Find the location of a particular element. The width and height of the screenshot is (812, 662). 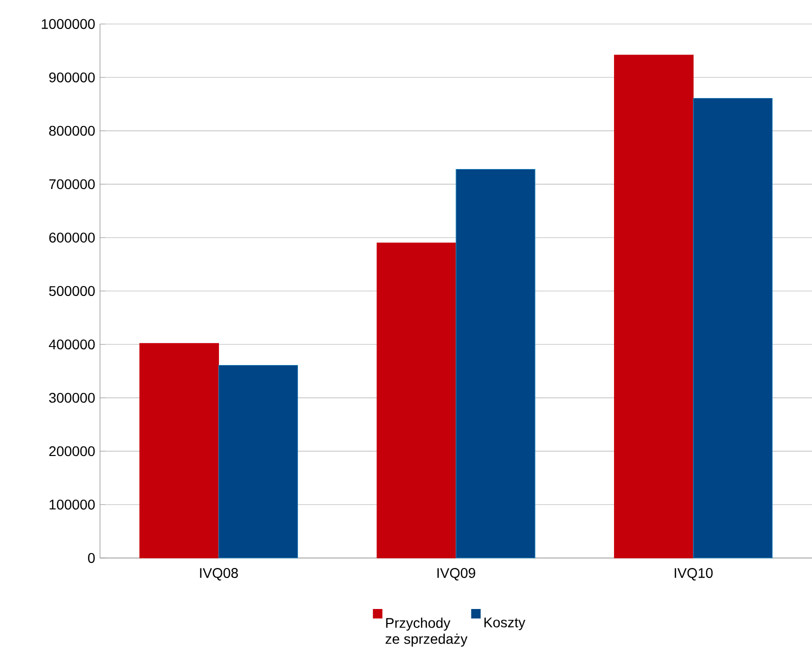

y-tick-label: 900000 is located at coordinates (72, 77).